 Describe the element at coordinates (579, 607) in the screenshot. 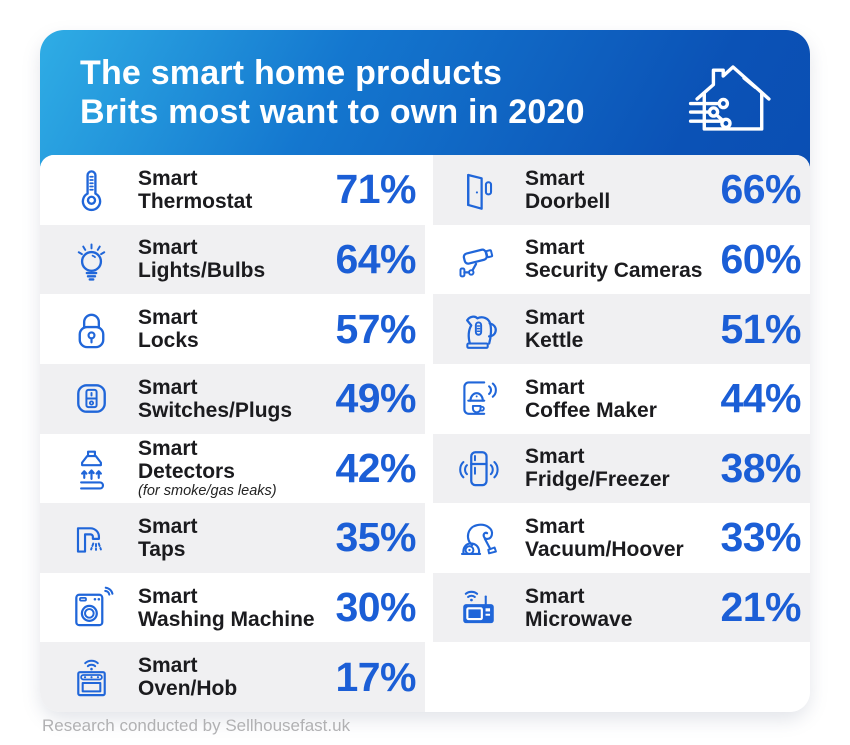

I see `product-label: Smart Microwave` at that location.